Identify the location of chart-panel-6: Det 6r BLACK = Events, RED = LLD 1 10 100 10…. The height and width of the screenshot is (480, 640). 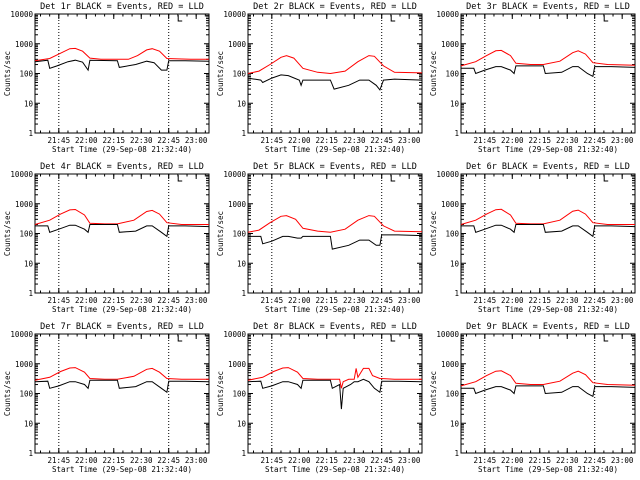
(532, 238).